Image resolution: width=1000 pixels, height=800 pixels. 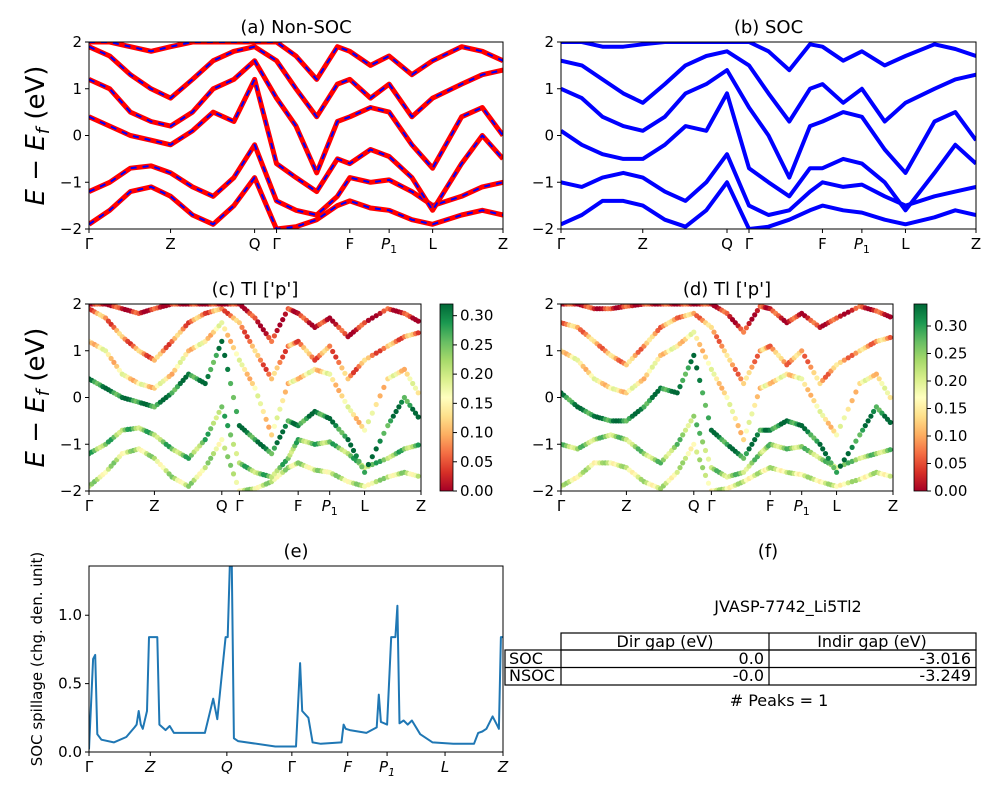 What do you see at coordinates (77, 89) in the screenshot?
I see `y-tick-label: 1` at bounding box center [77, 89].